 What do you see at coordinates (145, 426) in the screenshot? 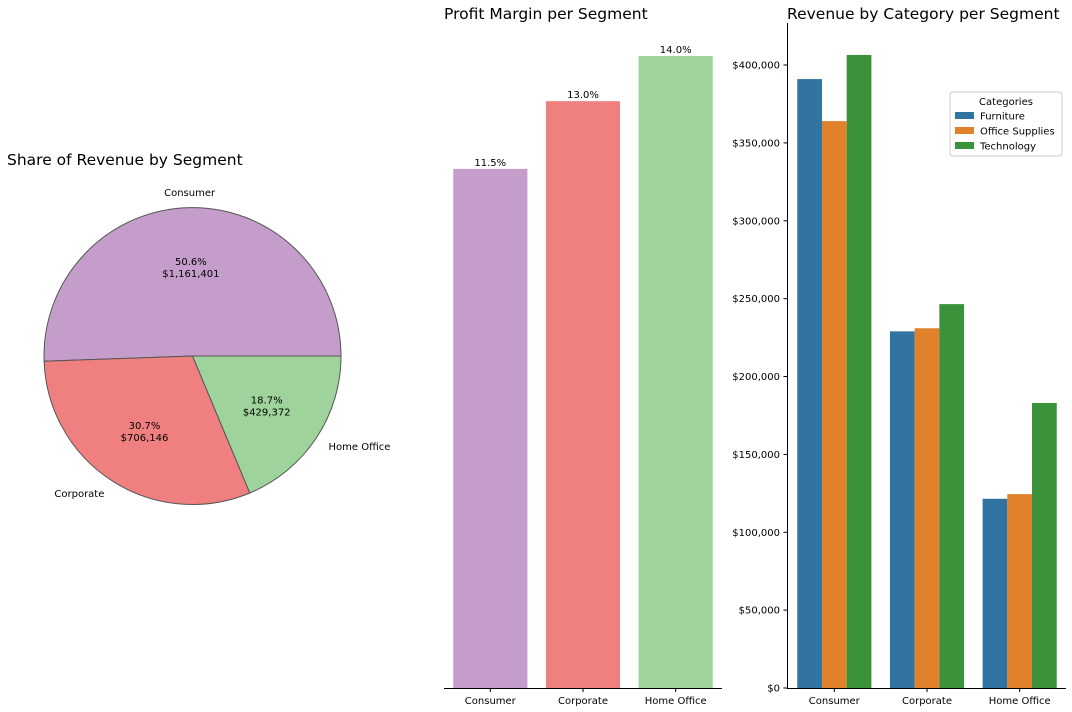
I see `pie-percent-corporate: 30.7%` at bounding box center [145, 426].